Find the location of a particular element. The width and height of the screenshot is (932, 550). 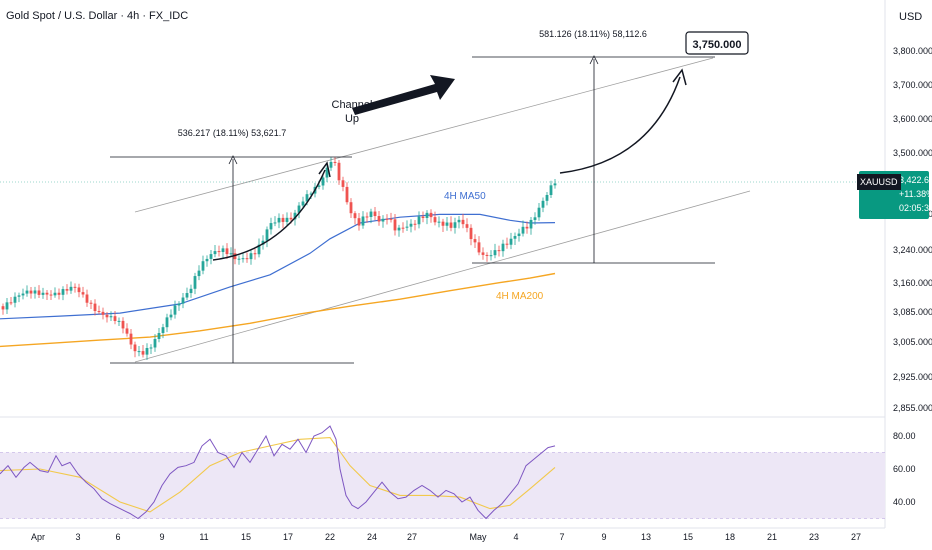

ma50-line is located at coordinates (278, 266).